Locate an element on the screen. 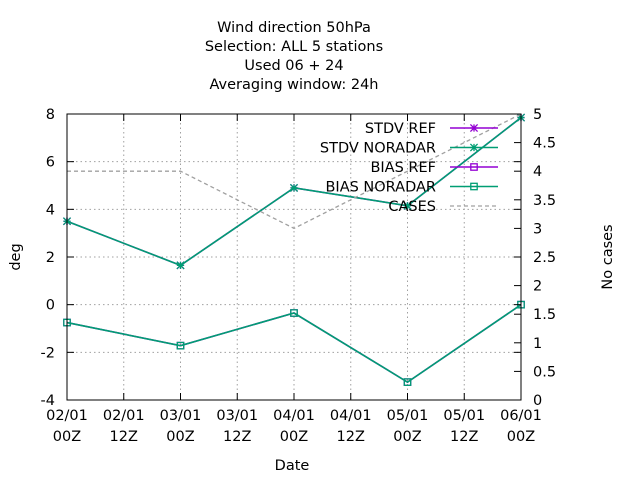 Image resolution: width=640 pixels, height=480 pixels. legend-label: STDV REF is located at coordinates (400, 129).